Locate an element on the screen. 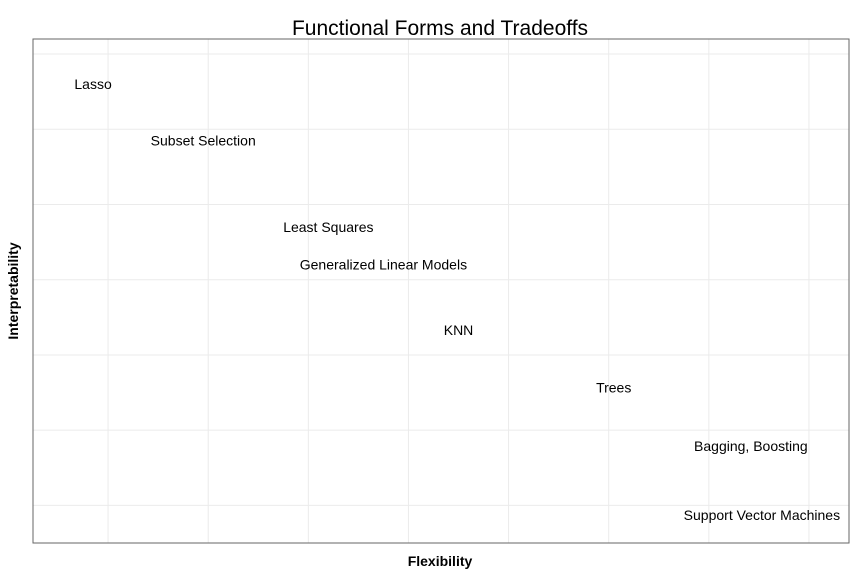 The width and height of the screenshot is (864, 576). point-label: Support Vector Machines is located at coordinates (762, 515).